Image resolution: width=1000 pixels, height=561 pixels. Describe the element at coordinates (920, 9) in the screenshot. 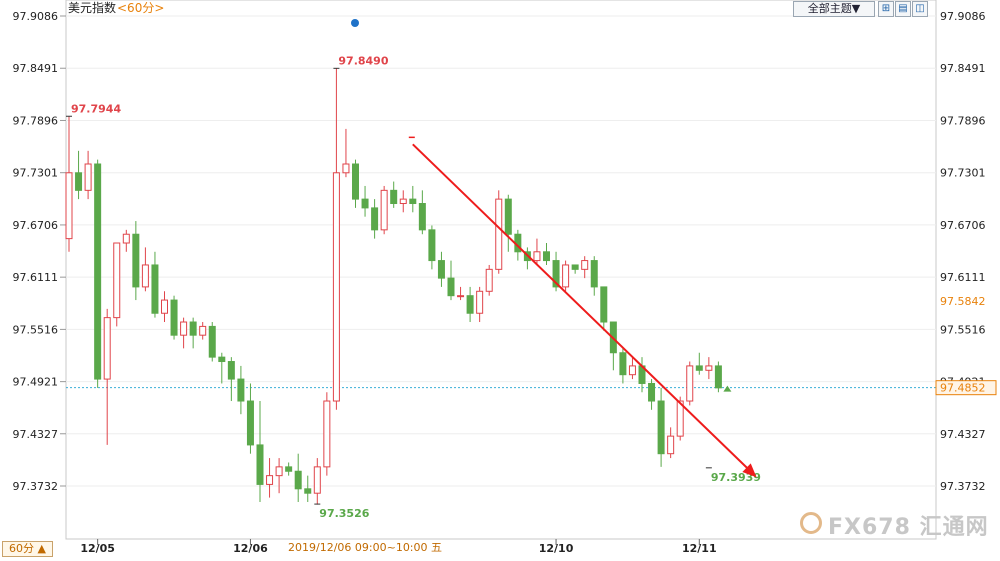

I see `crosshair-icon: ◫` at that location.